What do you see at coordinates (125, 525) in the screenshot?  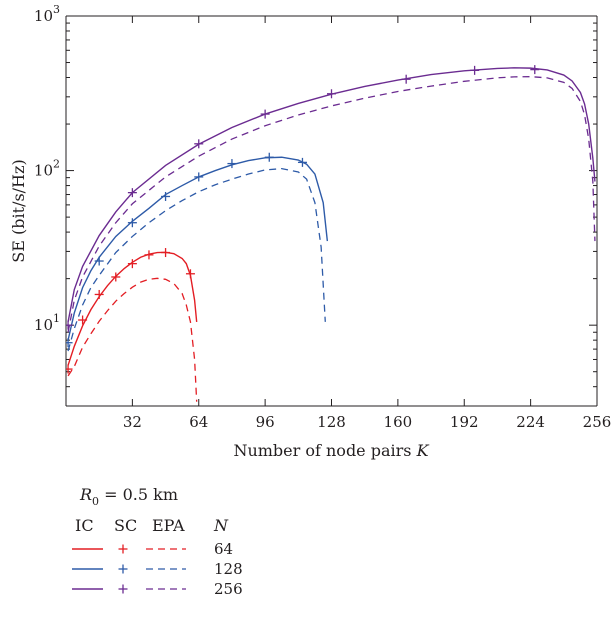 I see `legend-header-sc: SC` at bounding box center [125, 525].